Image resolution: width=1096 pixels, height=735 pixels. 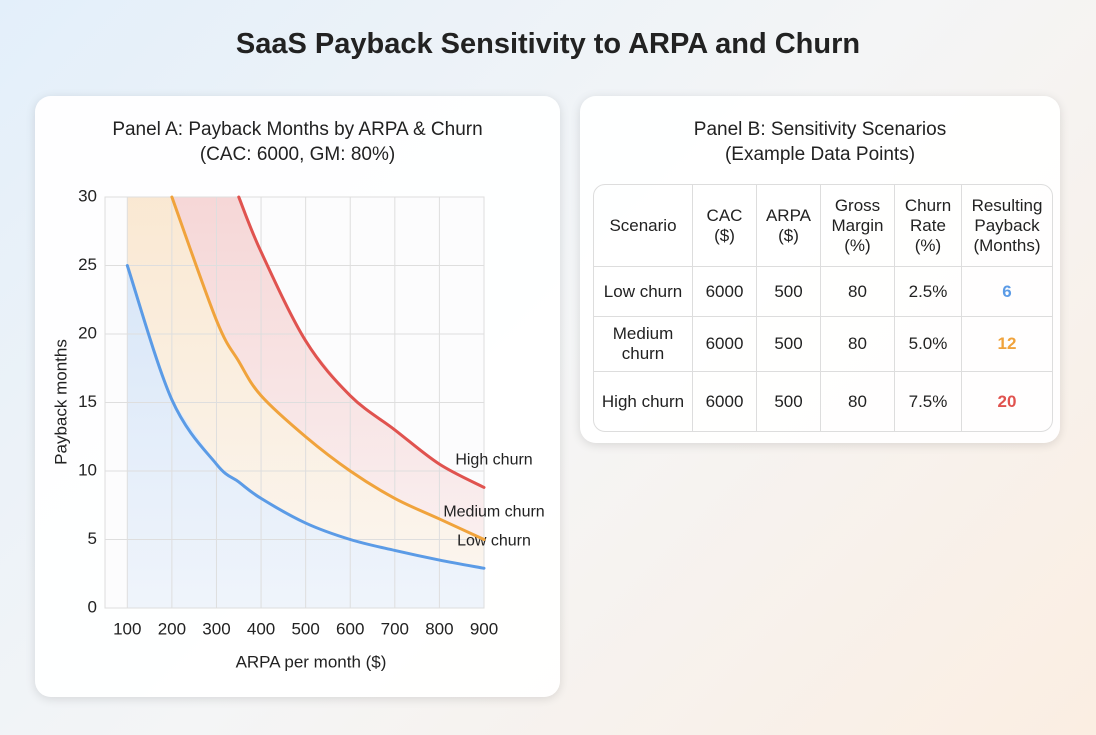 I want to click on x-axis-label: ARPA per month ($), so click(x=311, y=661).